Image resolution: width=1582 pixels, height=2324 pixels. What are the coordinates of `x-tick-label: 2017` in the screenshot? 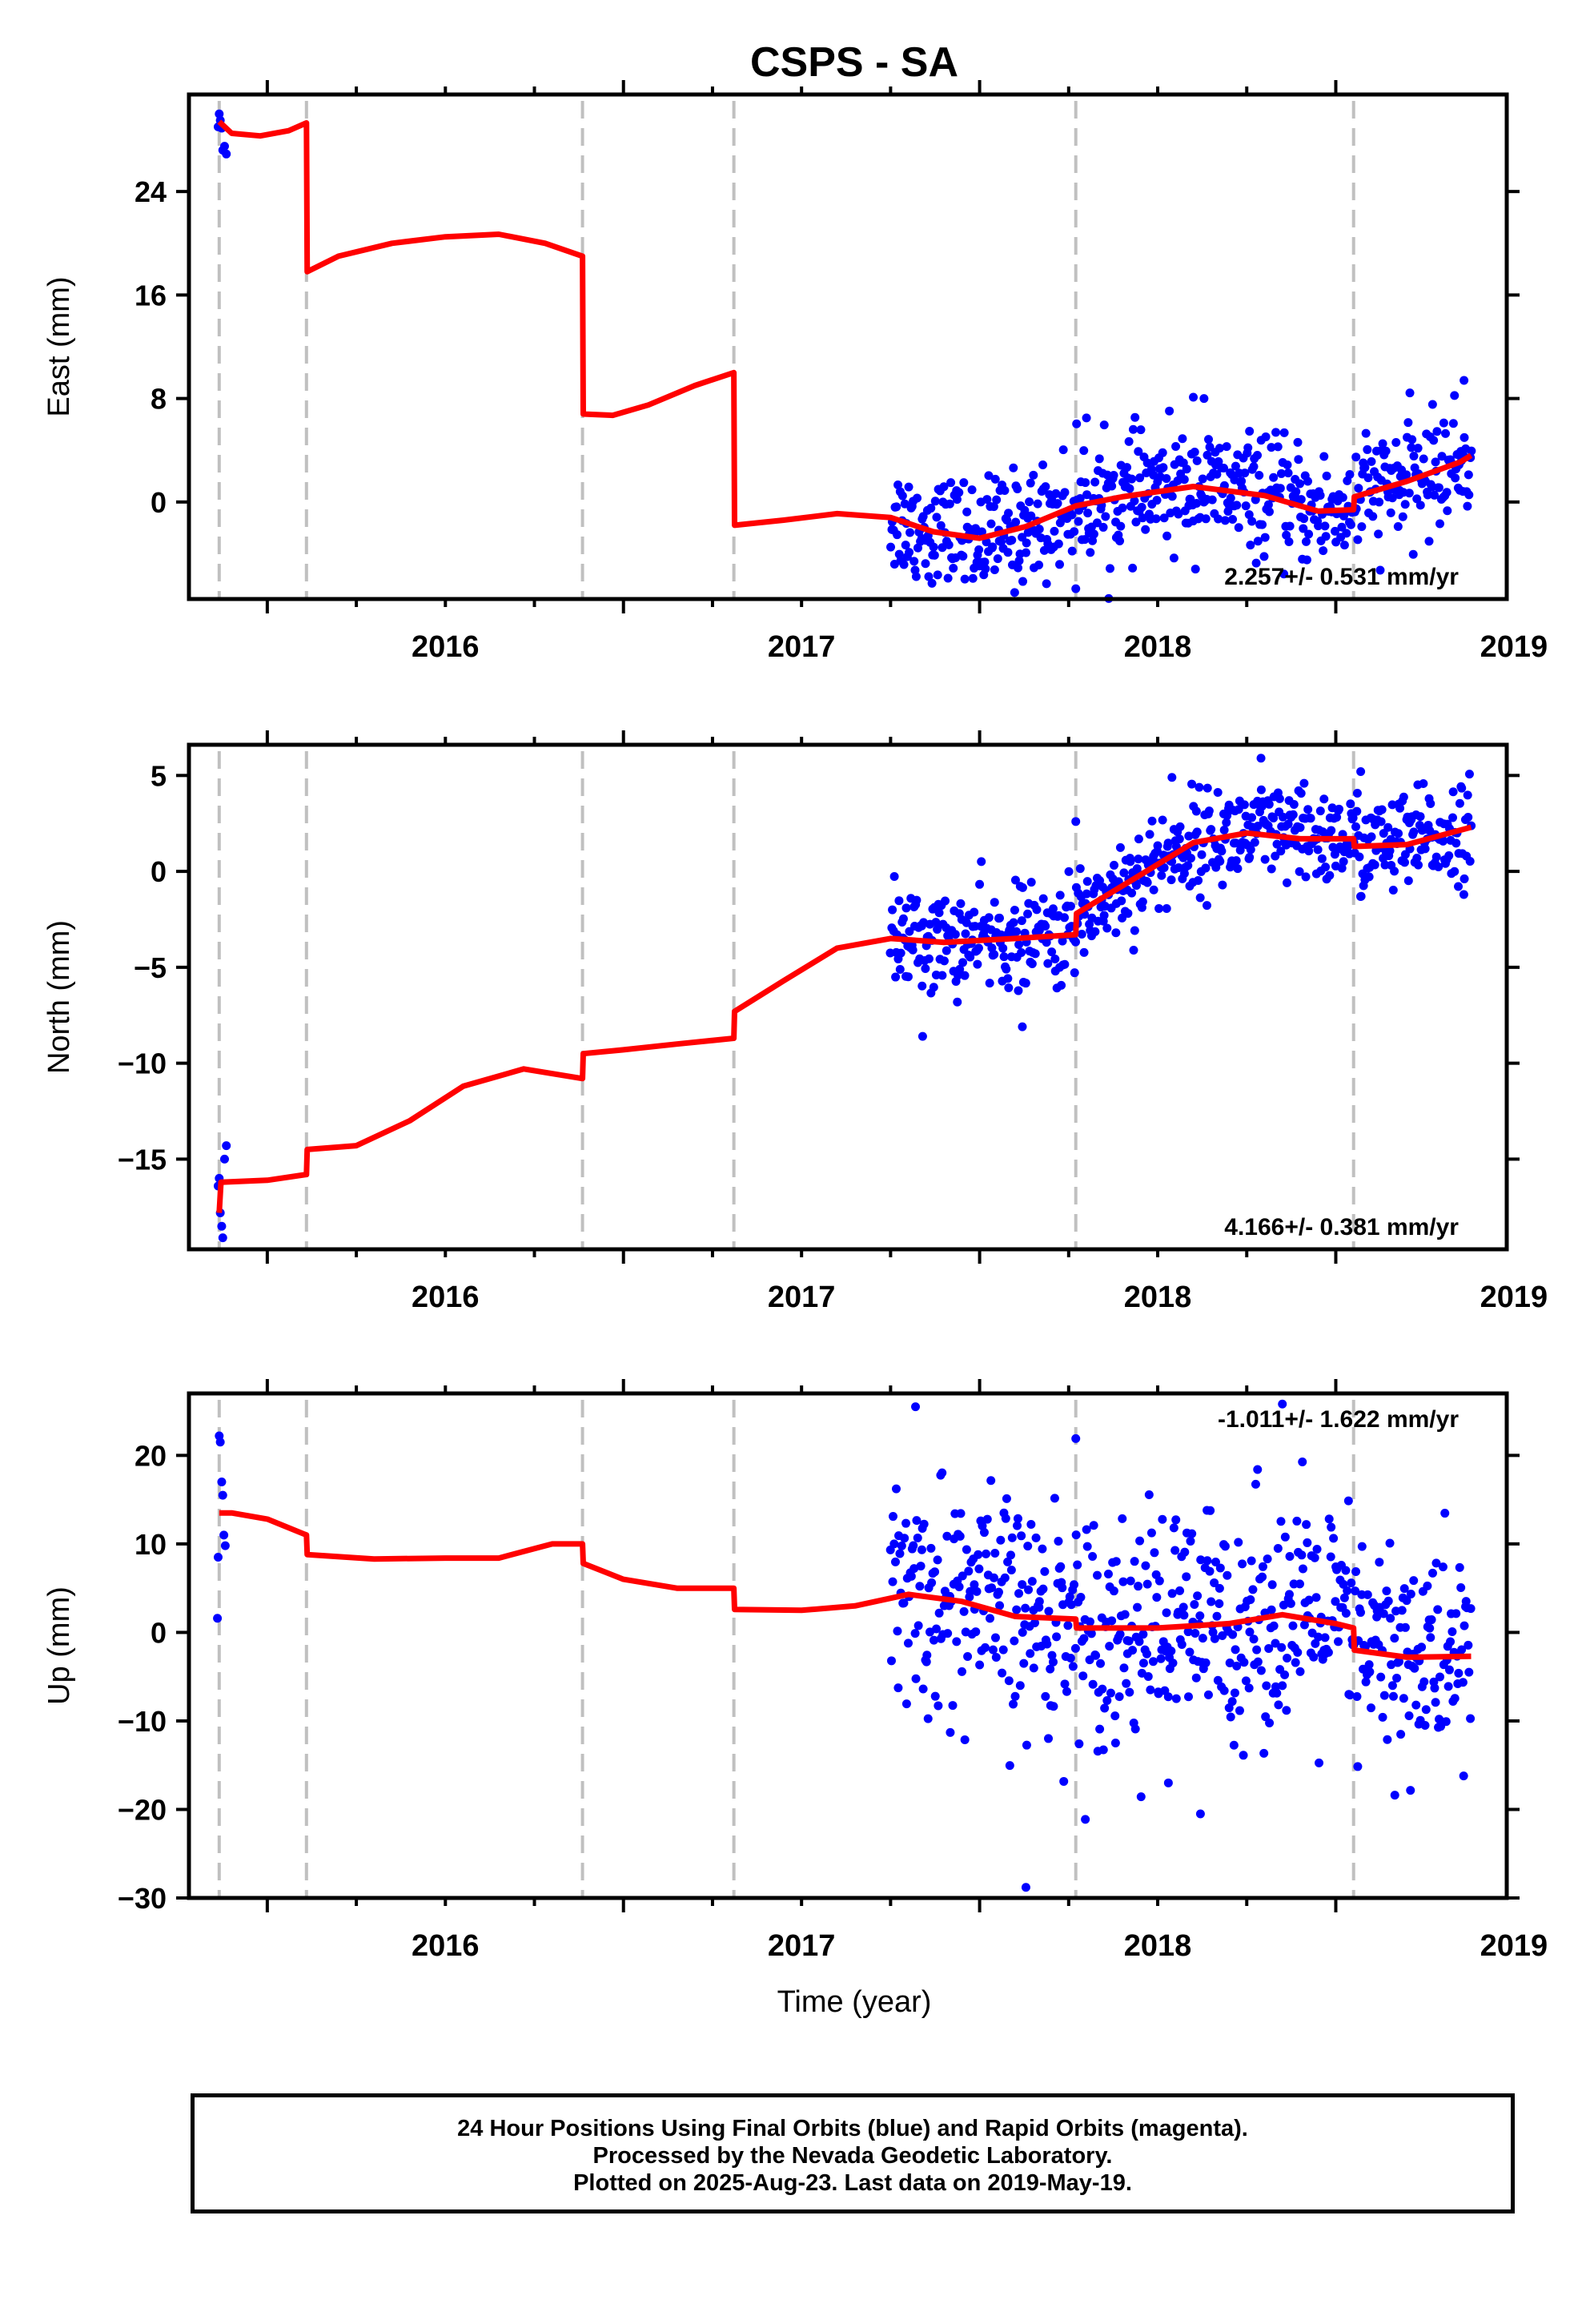 It's located at (802, 1946).